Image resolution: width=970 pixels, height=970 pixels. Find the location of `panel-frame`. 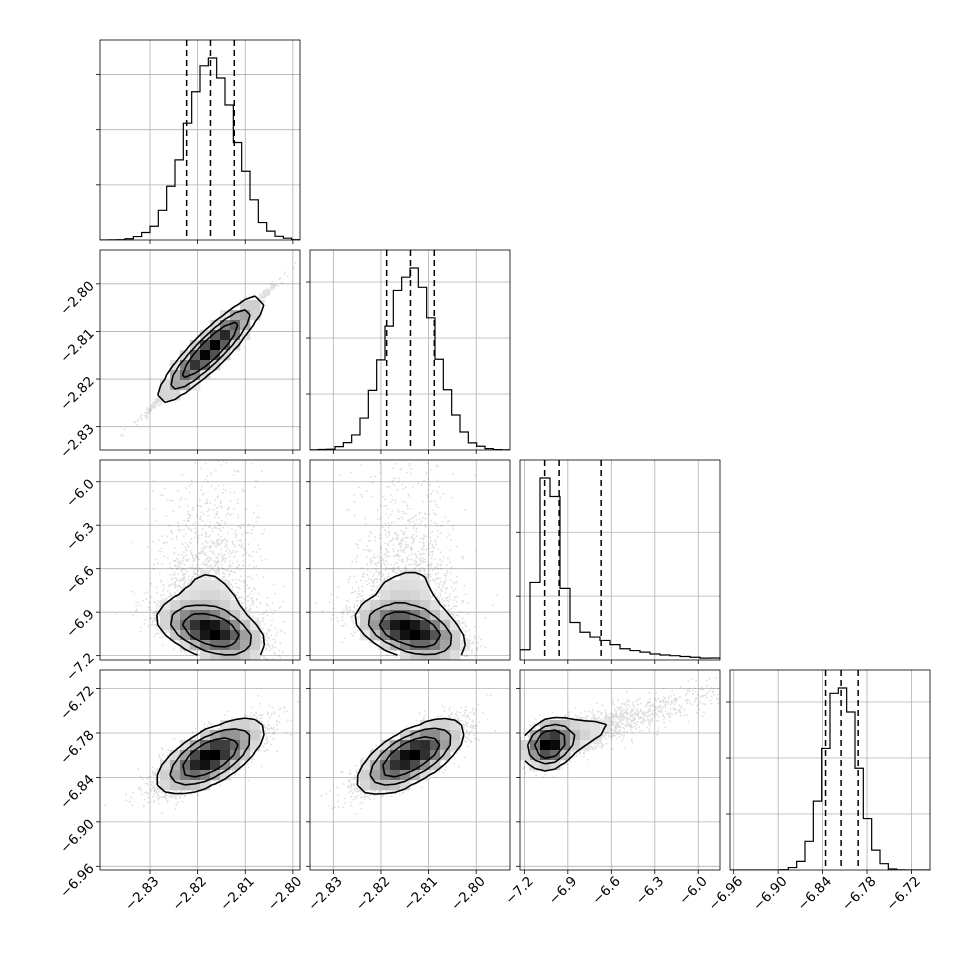

panel-frame is located at coordinates (410, 350).